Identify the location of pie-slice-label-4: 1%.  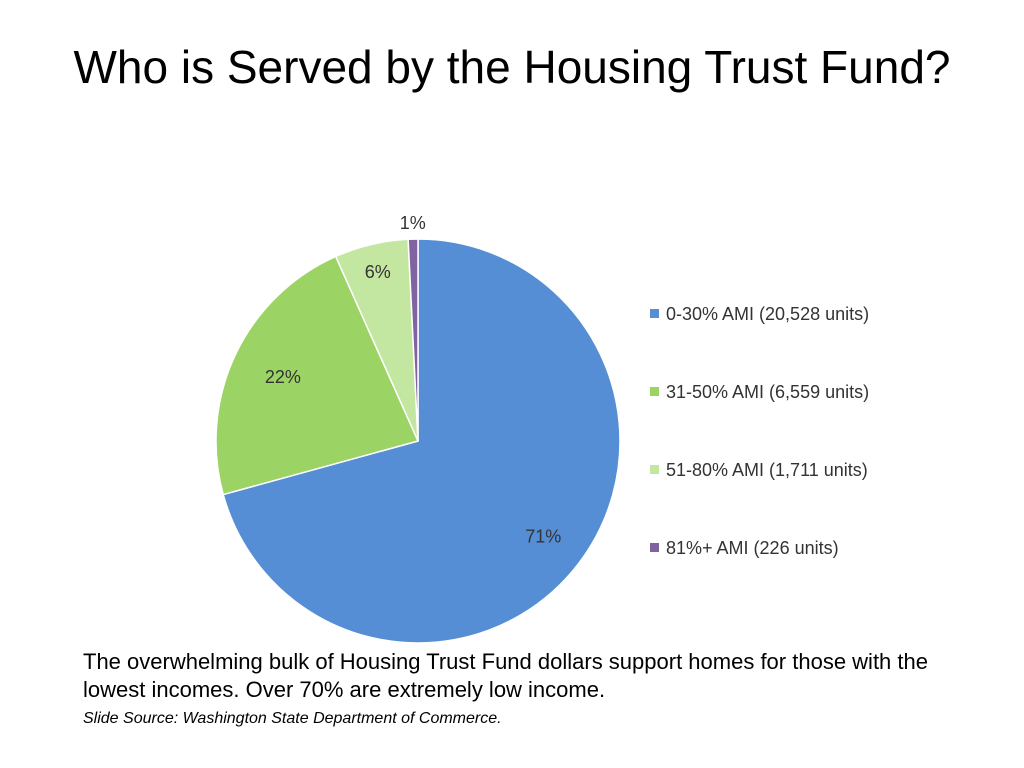
(413, 223).